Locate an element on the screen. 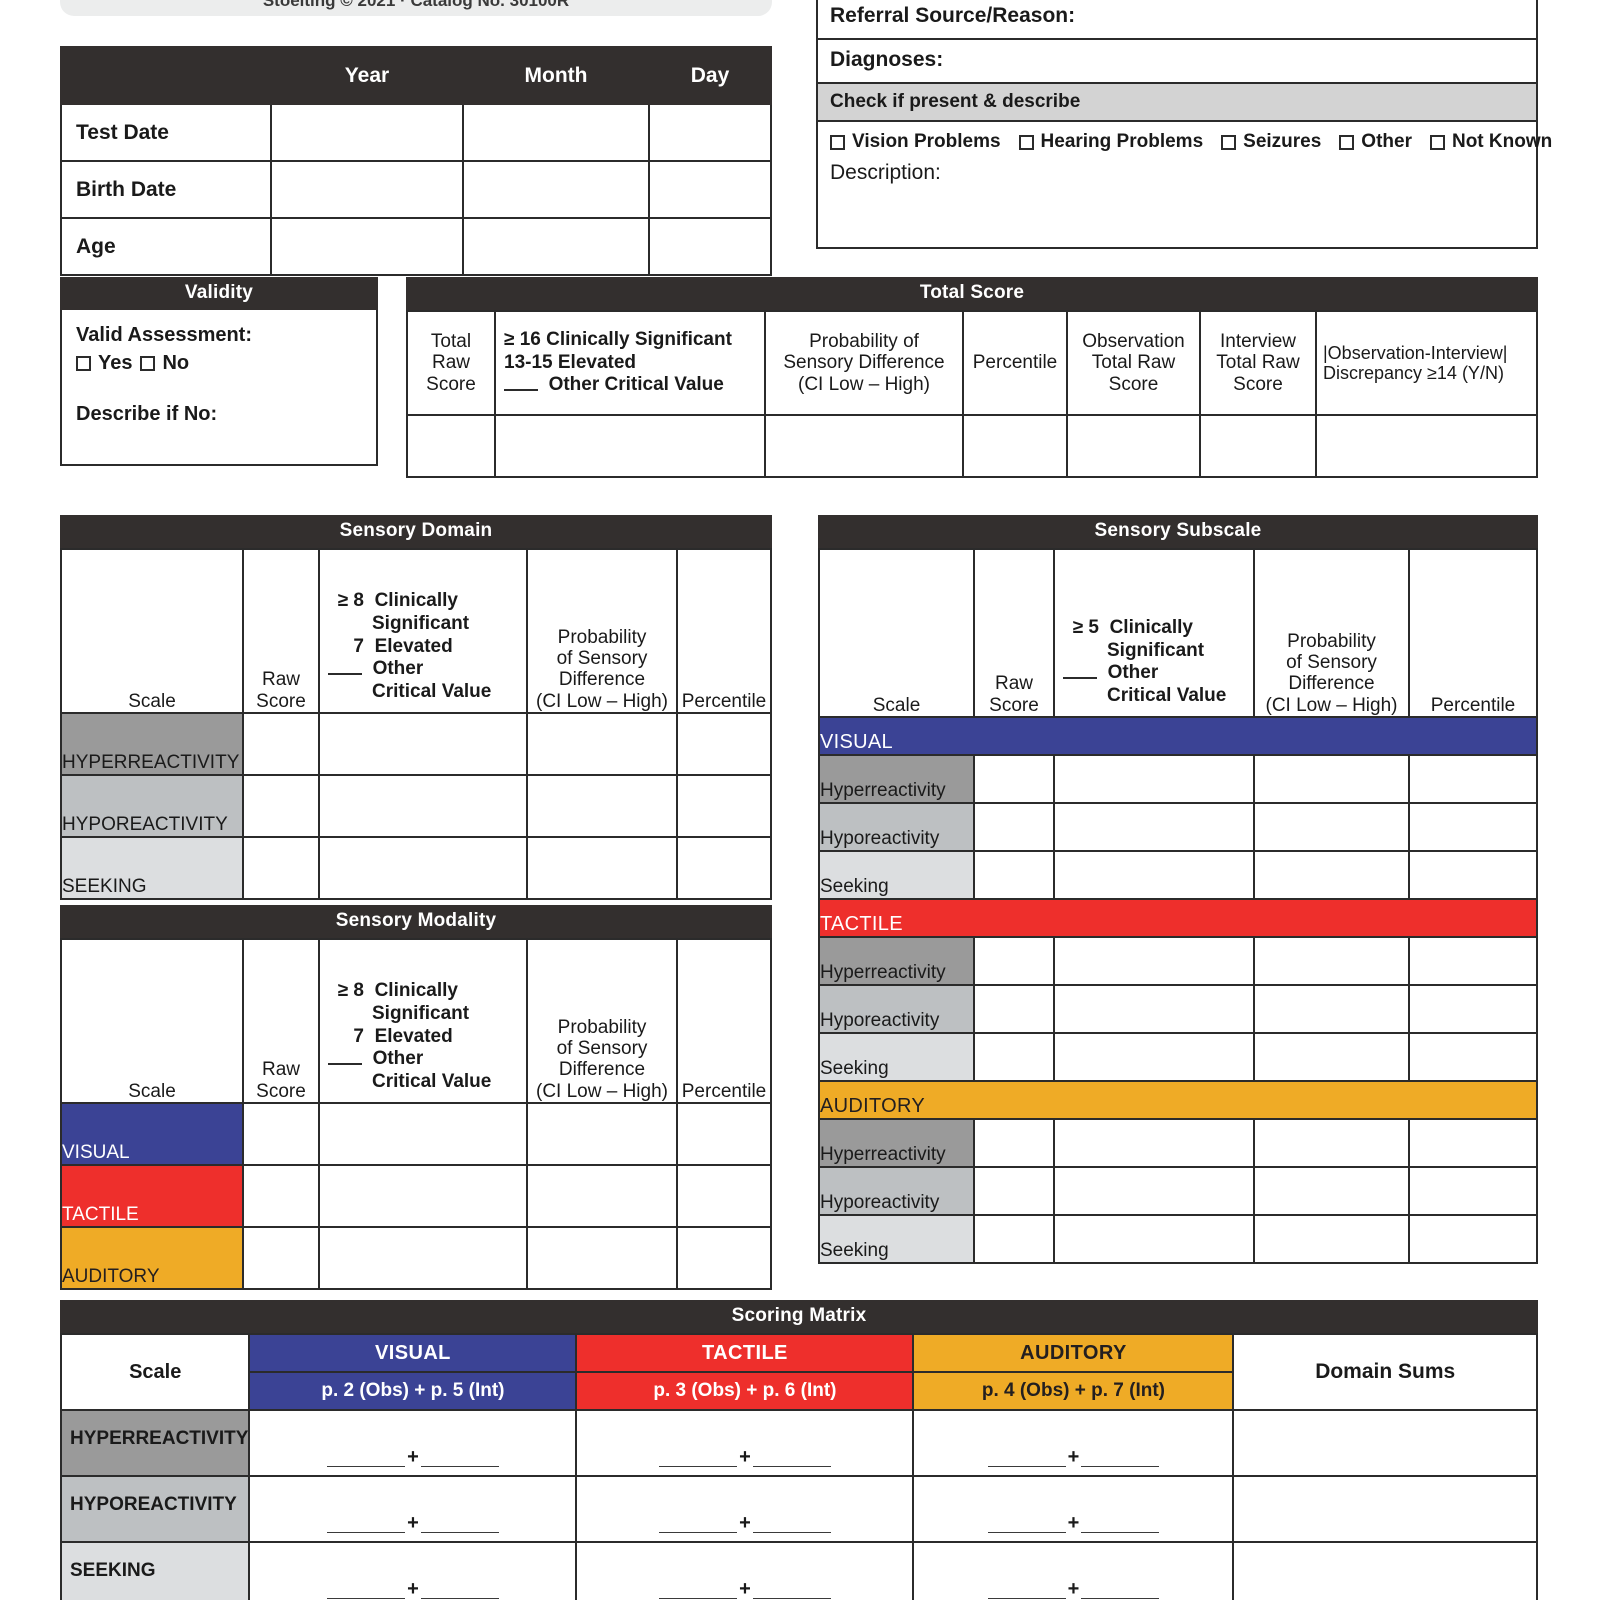  input-matrix-visual-seeking: + is located at coordinates (413, 1570).